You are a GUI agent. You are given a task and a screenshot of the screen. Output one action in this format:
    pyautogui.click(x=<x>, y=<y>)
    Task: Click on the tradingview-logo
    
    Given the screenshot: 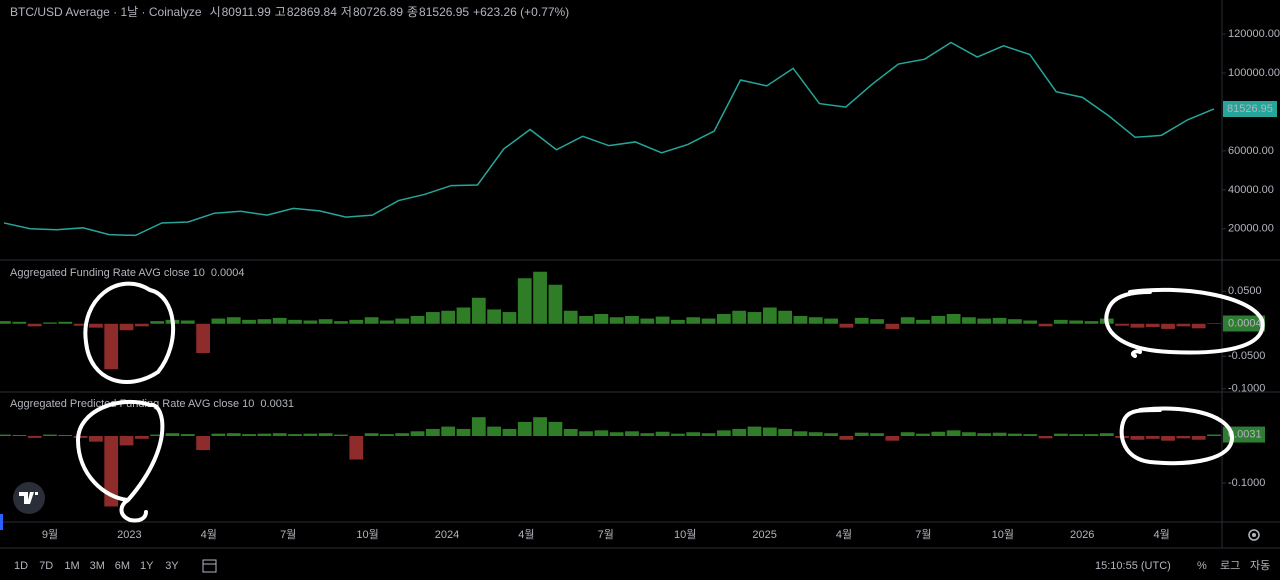 What is the action you would take?
    pyautogui.click(x=29, y=498)
    